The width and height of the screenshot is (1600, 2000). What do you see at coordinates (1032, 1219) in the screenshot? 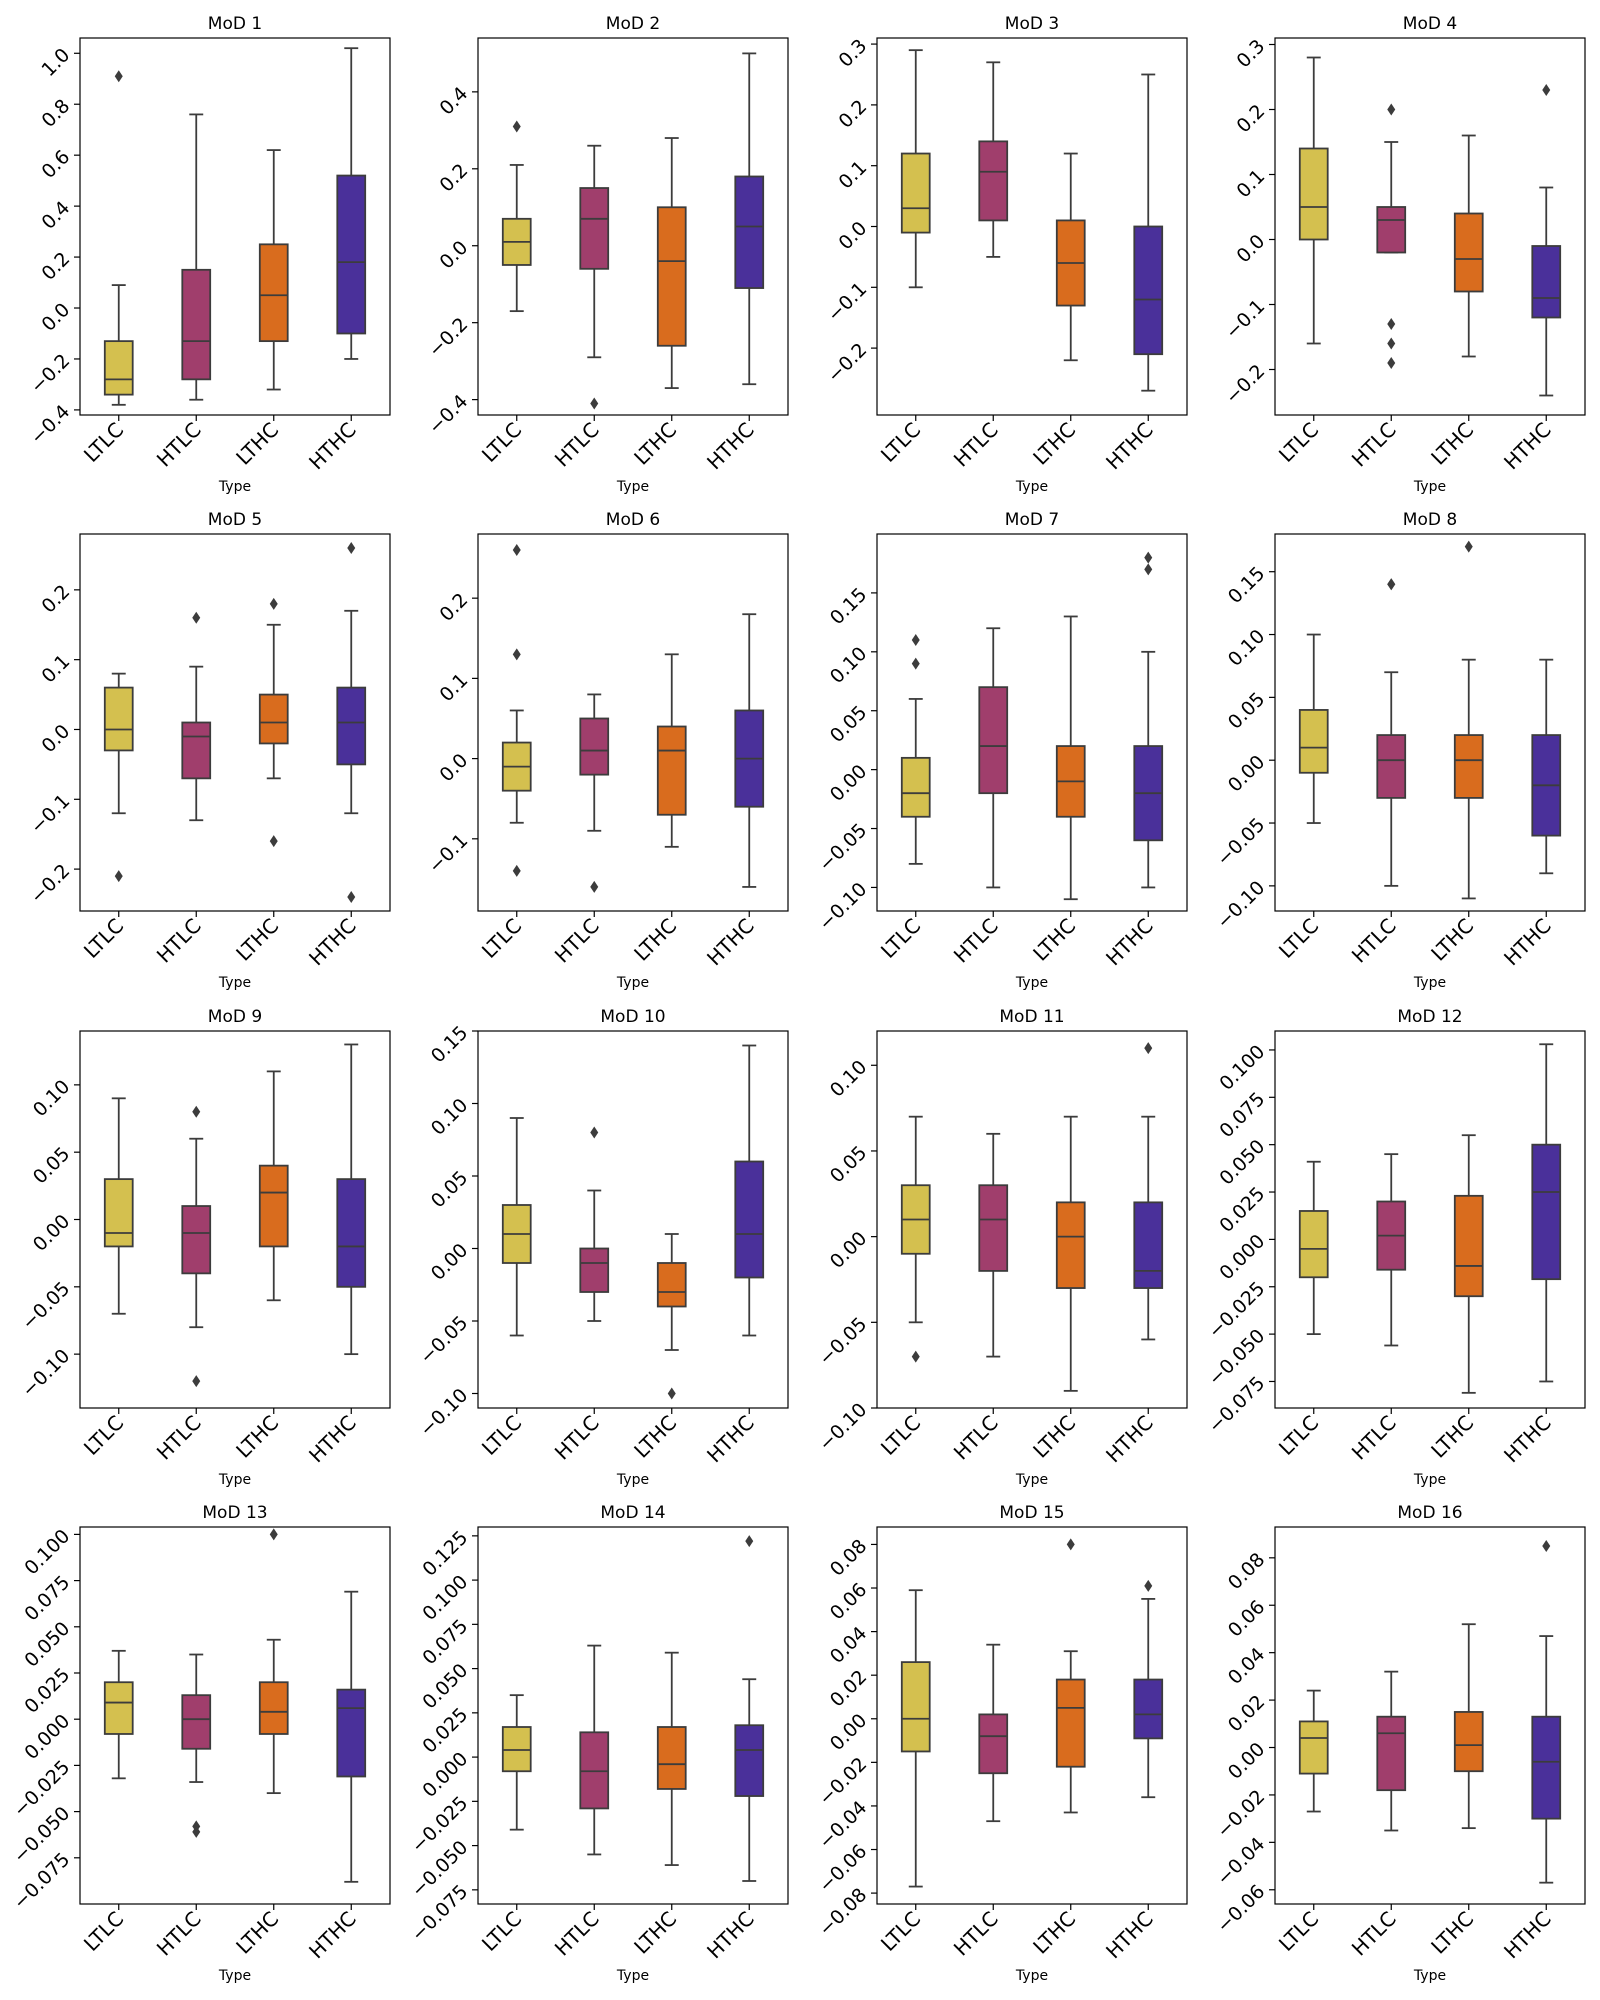
I see `plot-frame` at bounding box center [1032, 1219].